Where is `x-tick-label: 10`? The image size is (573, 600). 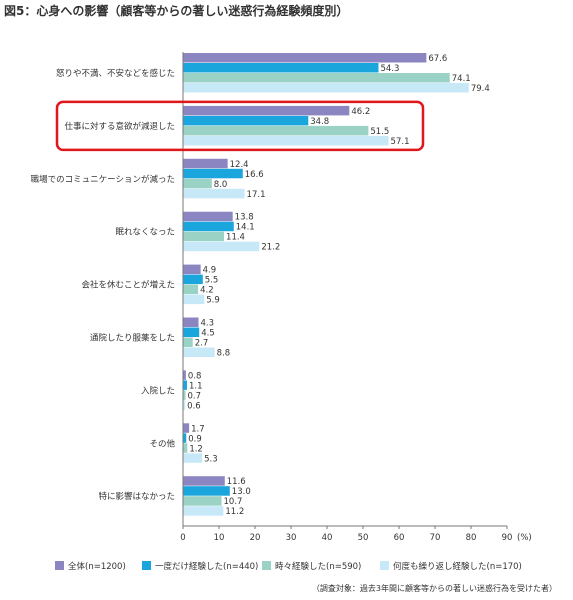 x-tick-label: 10 is located at coordinates (219, 538).